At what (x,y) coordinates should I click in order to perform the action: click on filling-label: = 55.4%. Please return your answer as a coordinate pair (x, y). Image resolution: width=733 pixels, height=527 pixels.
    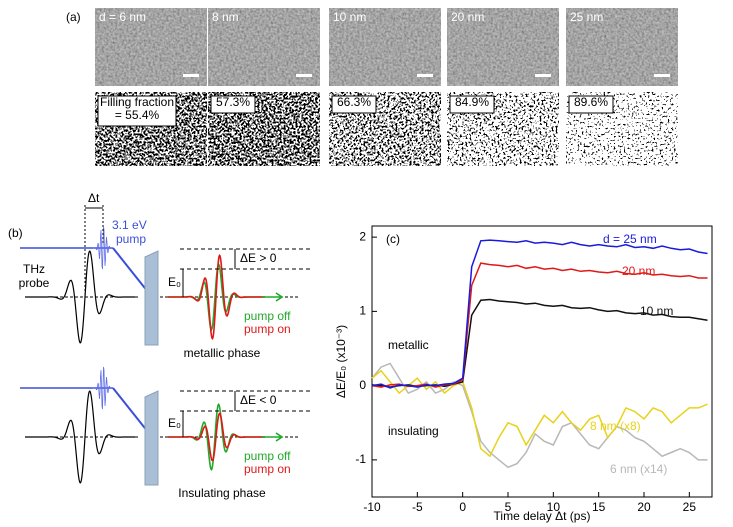
    Looking at the image, I should click on (137, 115).